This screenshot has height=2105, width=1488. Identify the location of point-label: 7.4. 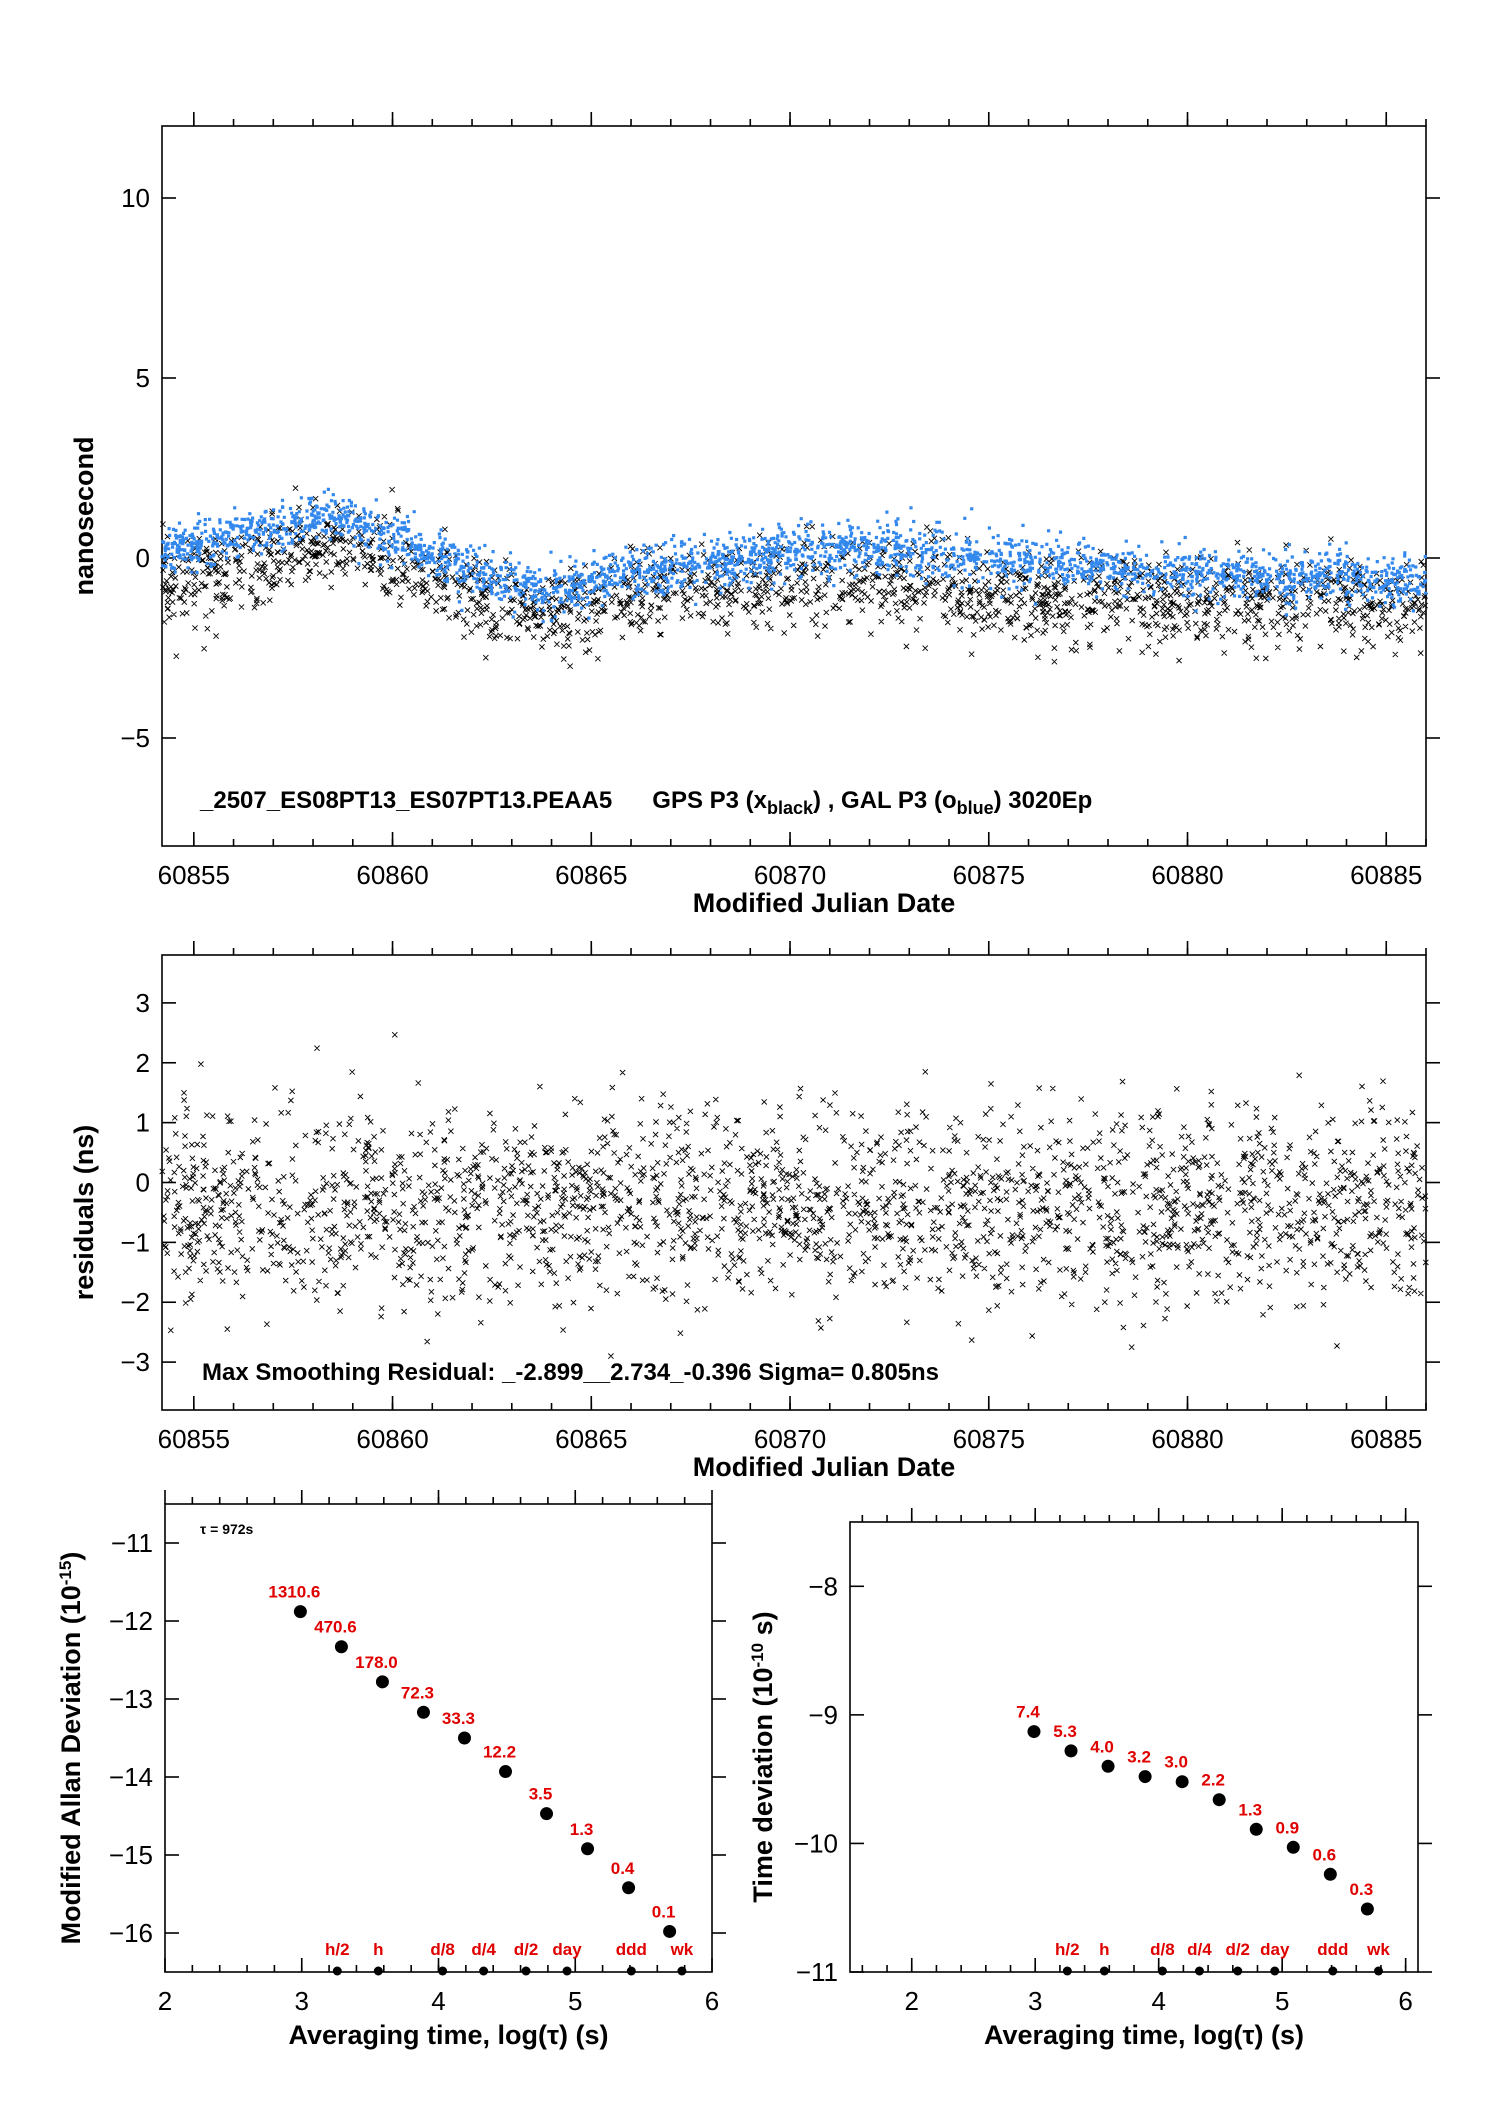
(1028, 1712).